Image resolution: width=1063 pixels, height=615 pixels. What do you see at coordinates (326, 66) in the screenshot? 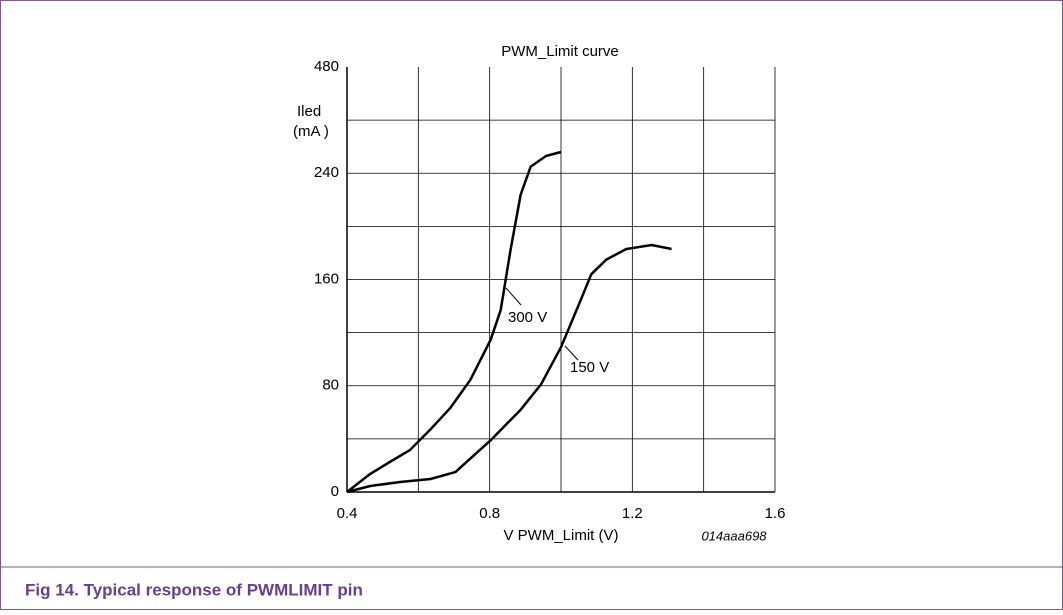
I see `y-tick-label: 480` at bounding box center [326, 66].